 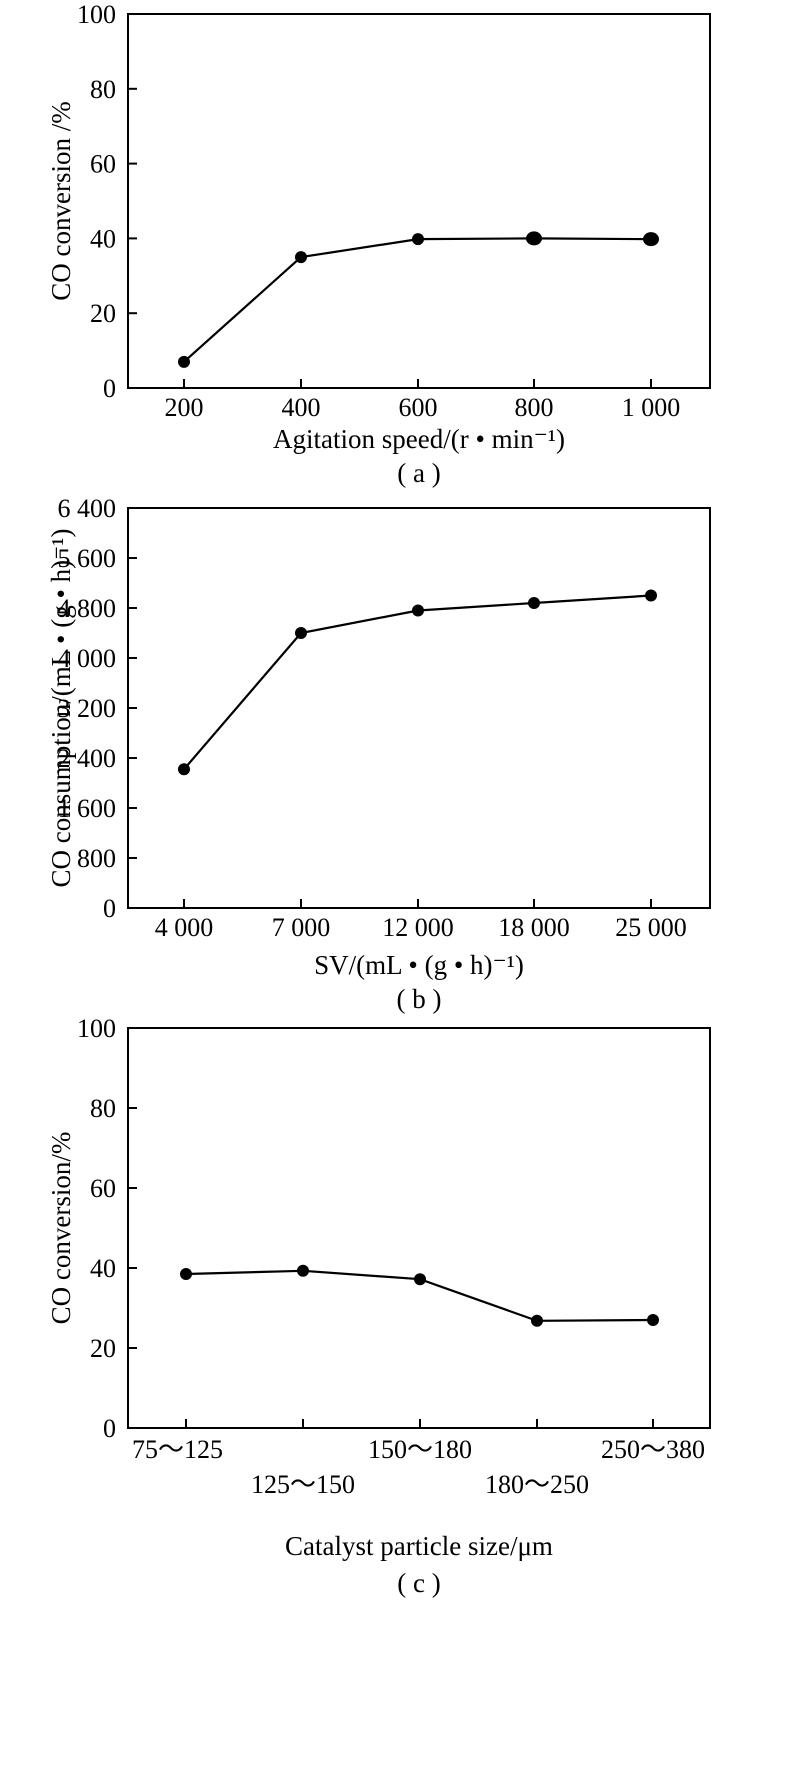 I want to click on x-tick-label: 12 000, so click(x=418, y=927).